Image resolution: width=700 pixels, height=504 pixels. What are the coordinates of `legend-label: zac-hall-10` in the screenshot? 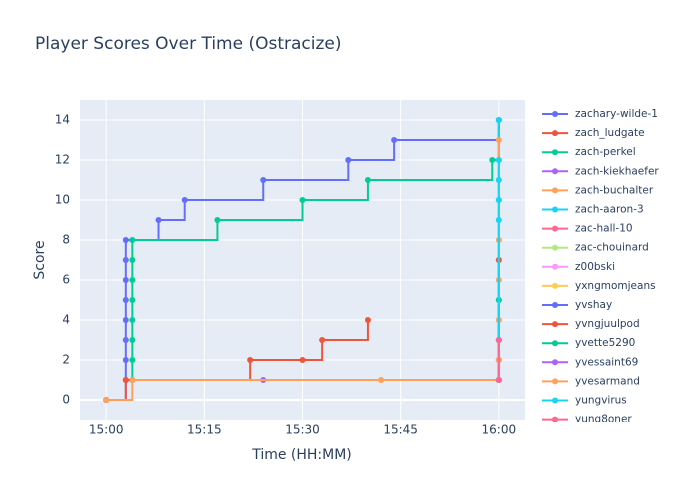 It's located at (604, 229).